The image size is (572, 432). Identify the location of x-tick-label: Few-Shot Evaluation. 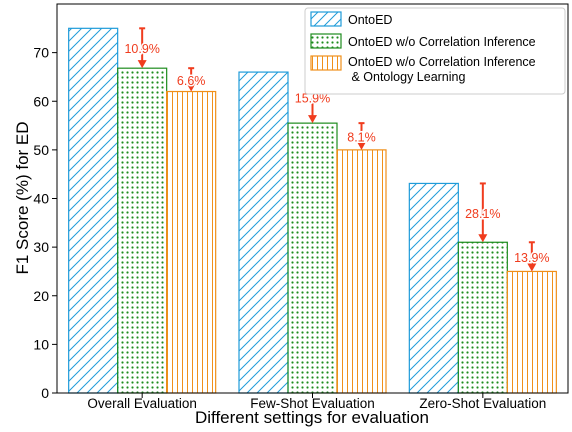
(312, 403).